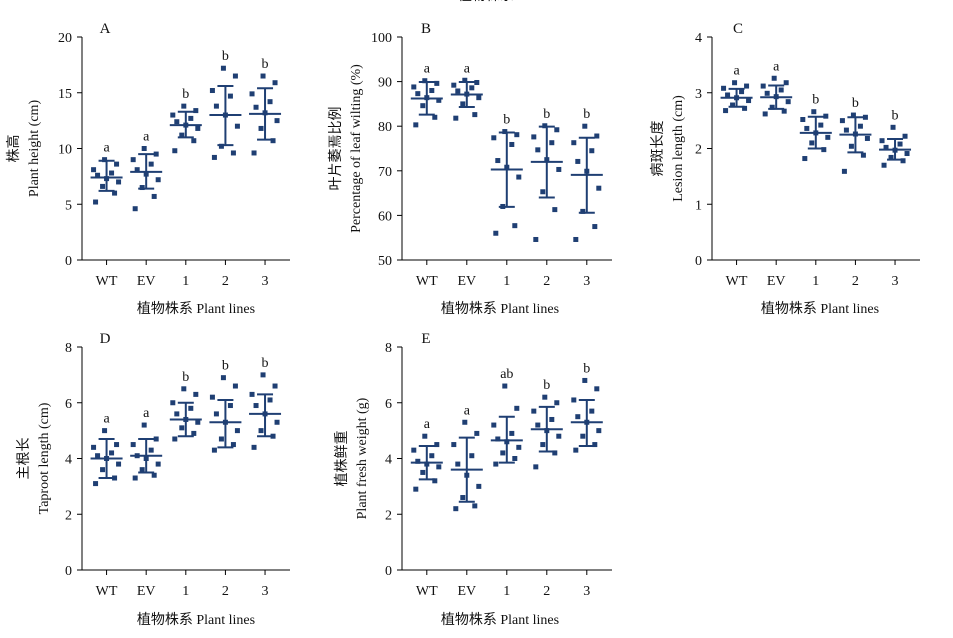  Describe the element at coordinates (385, 83) in the screenshot. I see `y-tick-label: 90` at that location.